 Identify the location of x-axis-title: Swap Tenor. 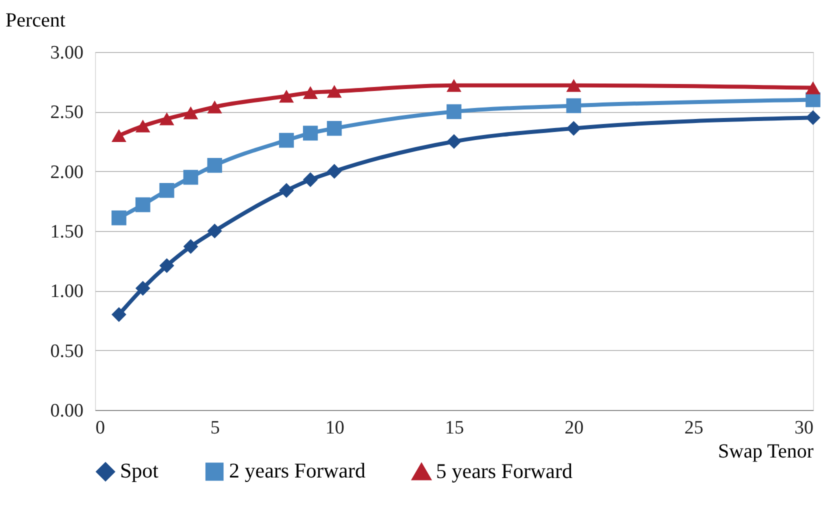
(766, 451).